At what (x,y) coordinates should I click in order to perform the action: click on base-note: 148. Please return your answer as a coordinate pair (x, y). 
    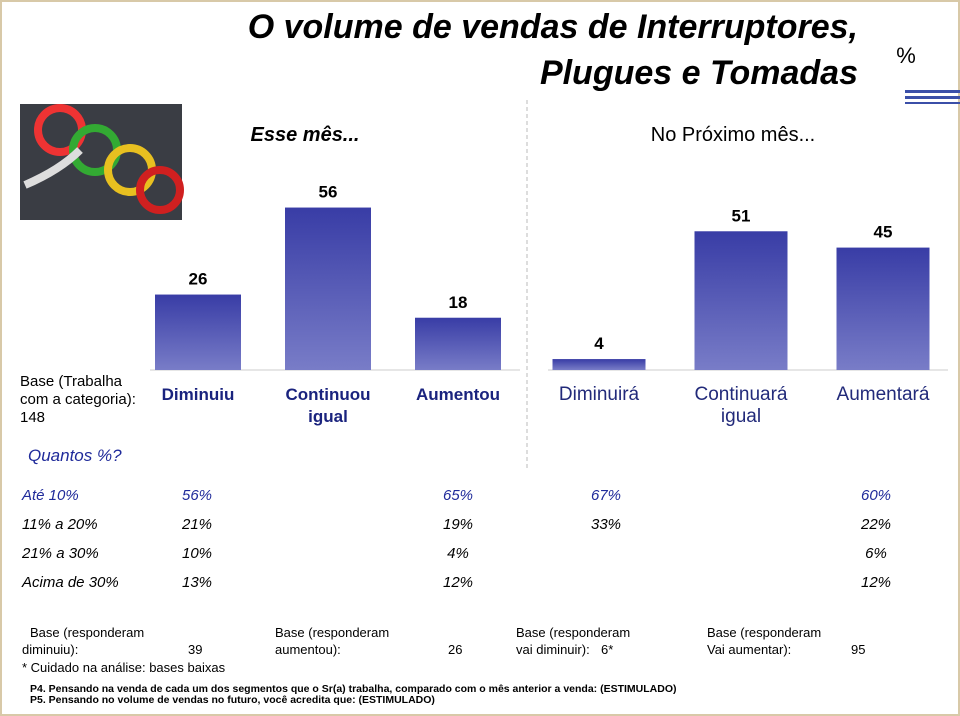
    Looking at the image, I should click on (32, 417).